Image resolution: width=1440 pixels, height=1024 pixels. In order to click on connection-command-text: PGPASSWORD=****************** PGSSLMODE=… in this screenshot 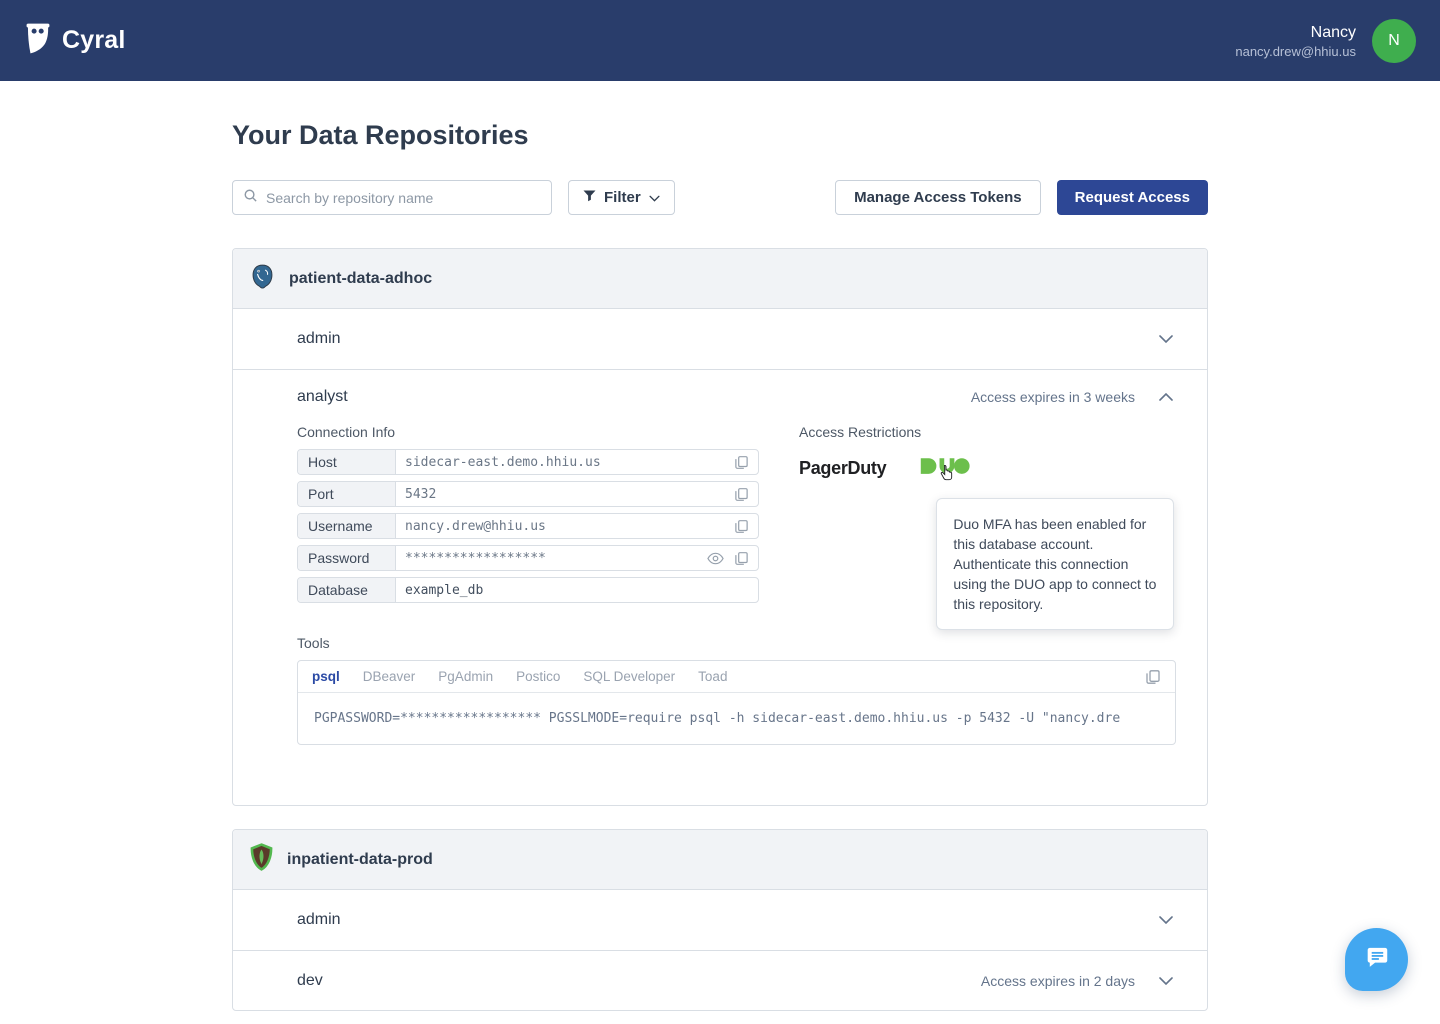, I will do `click(717, 718)`.